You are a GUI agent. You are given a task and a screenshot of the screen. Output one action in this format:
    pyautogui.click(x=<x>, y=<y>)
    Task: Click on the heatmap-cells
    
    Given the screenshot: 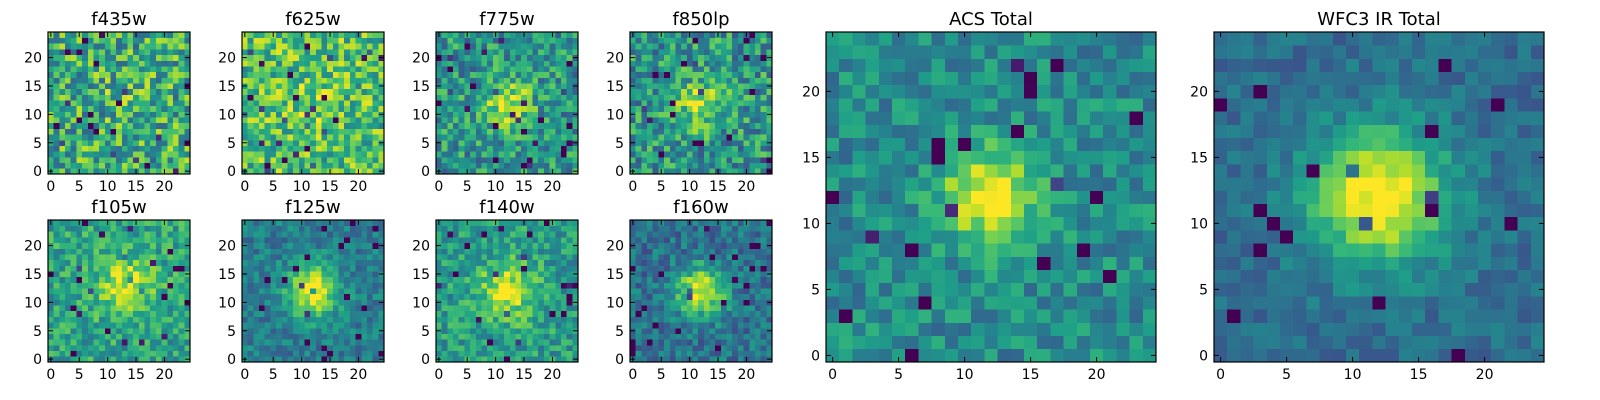 What is the action you would take?
    pyautogui.click(x=507, y=103)
    